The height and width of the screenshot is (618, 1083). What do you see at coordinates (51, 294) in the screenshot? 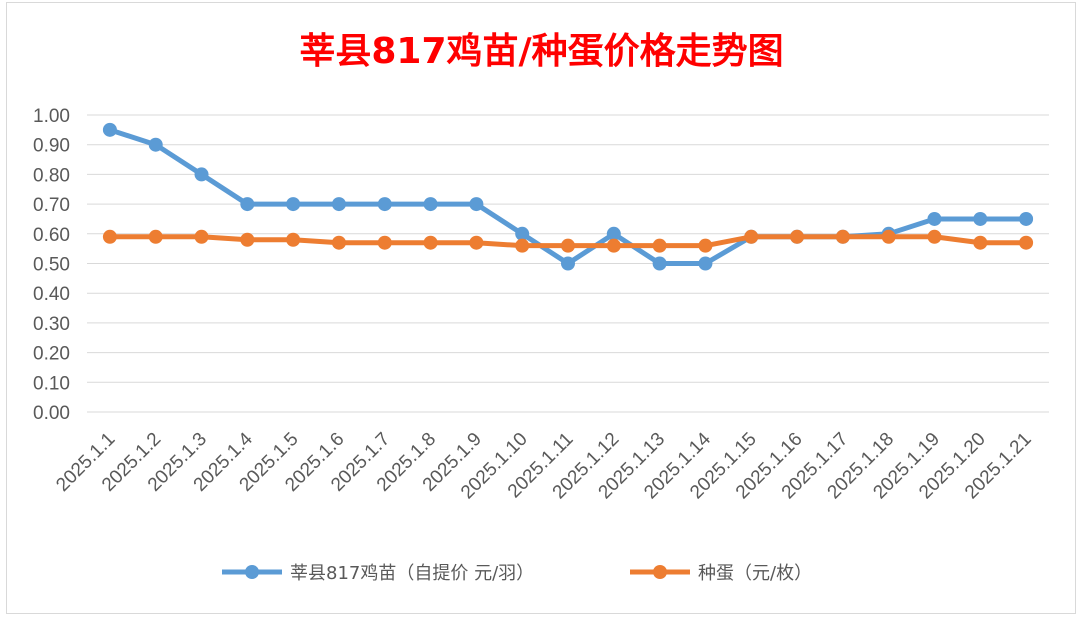
I see `y-tick-label: 0.40` at bounding box center [51, 294].